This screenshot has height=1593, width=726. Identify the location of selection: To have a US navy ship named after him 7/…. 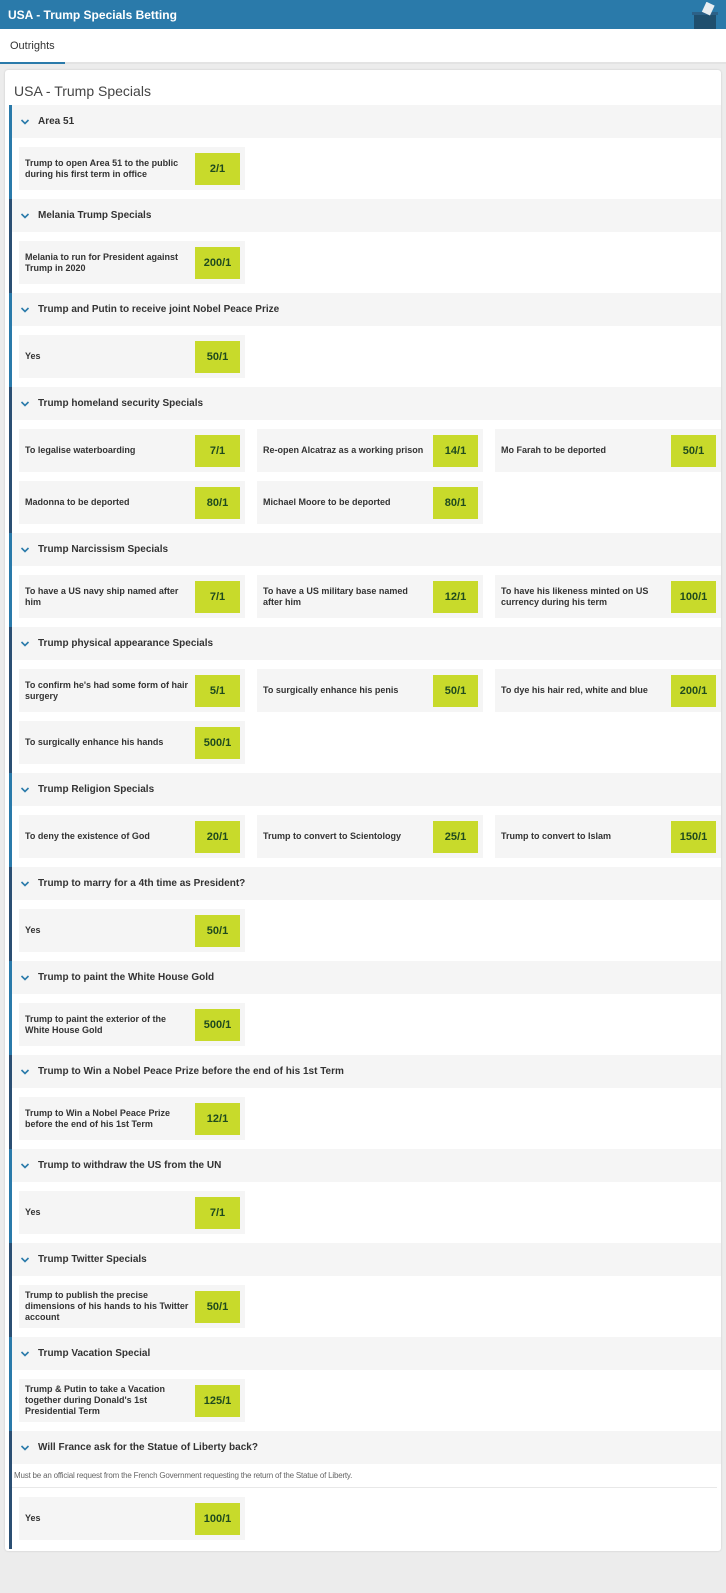
(132, 596).